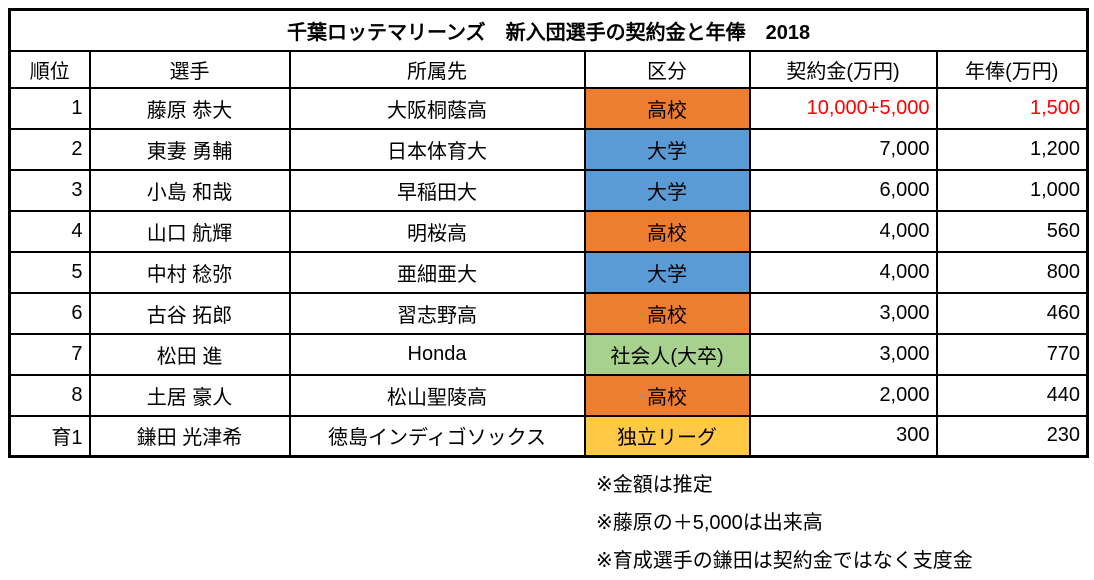 This screenshot has height=580, width=1094. What do you see at coordinates (49, 272) in the screenshot?
I see `rank-cell: 5` at bounding box center [49, 272].